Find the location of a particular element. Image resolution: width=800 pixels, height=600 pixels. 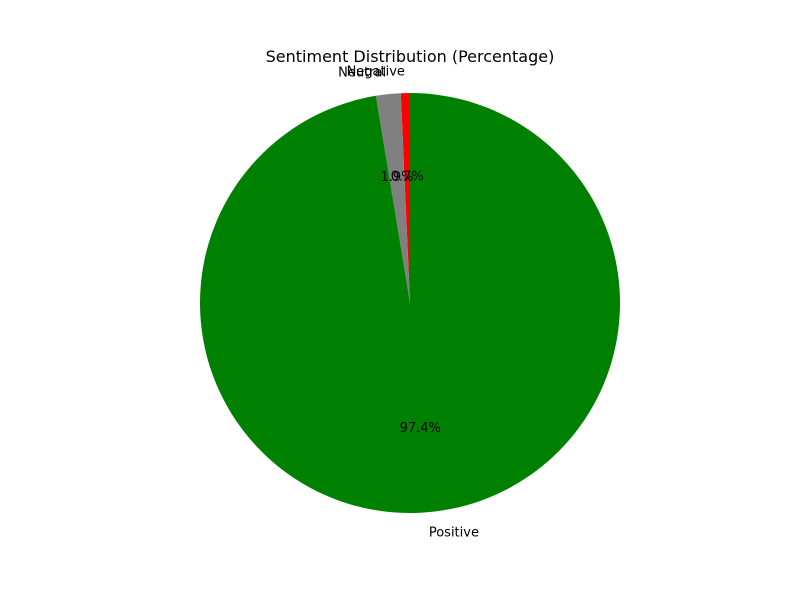

chart-title: Sentiment Distribution (Percentage) is located at coordinates (410, 56).